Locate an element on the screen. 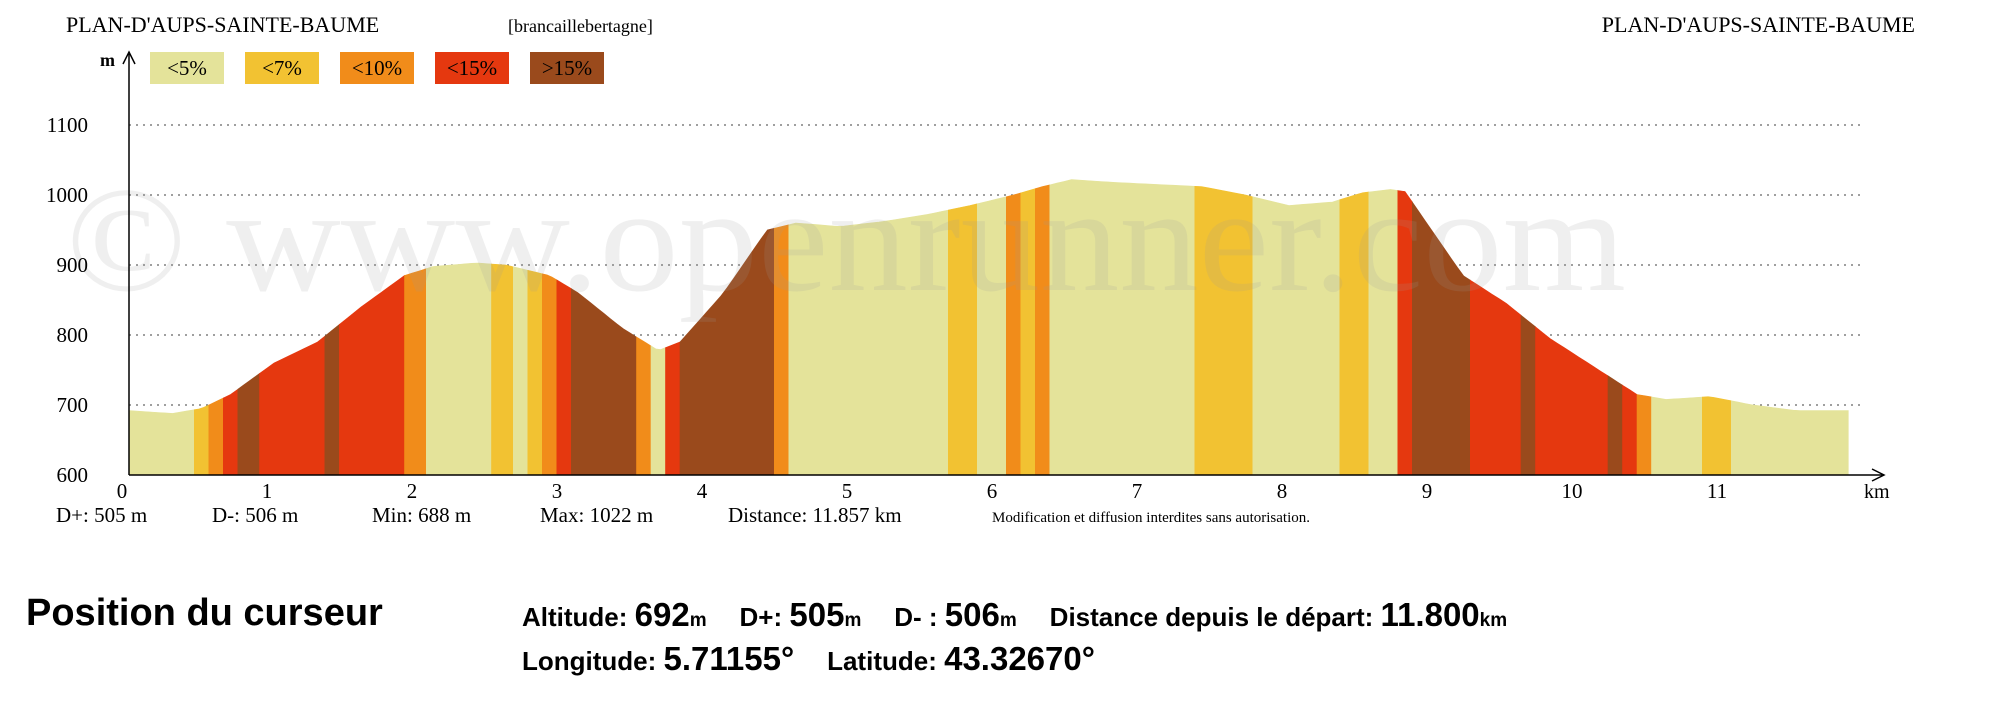 This screenshot has height=711, width=2000. x-axis-label: km is located at coordinates (1877, 492).